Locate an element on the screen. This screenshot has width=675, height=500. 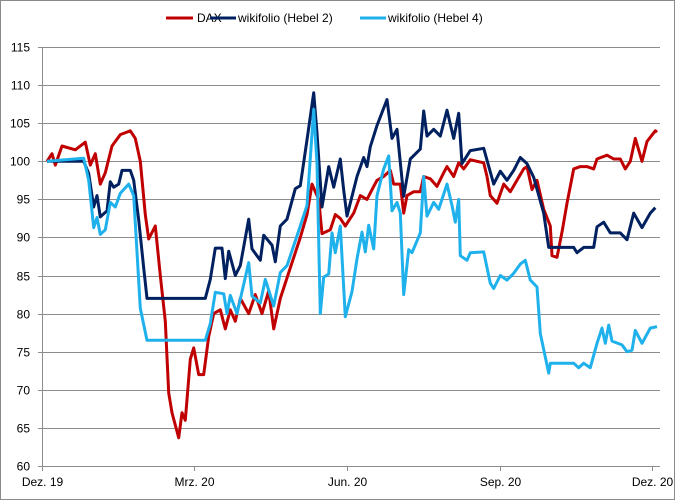
y-tick-label: 85 is located at coordinates (24, 277).